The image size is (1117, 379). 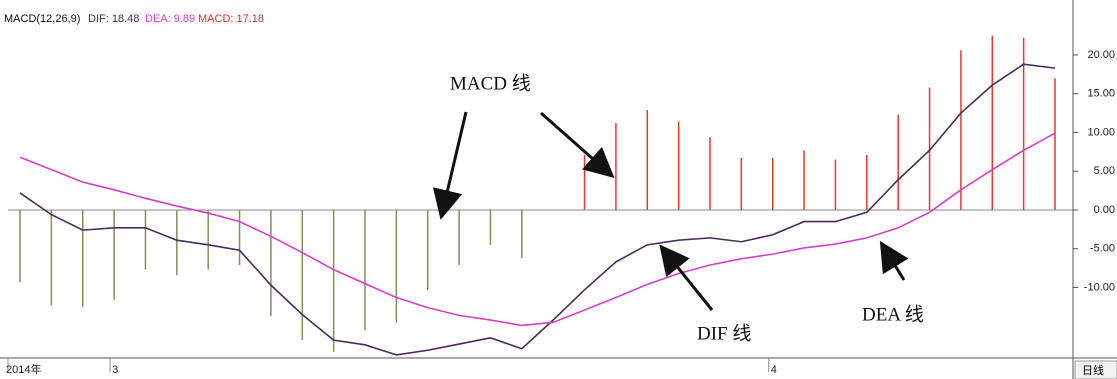 What do you see at coordinates (1101, 94) in the screenshot?
I see `y-tick-label: 15.00` at bounding box center [1101, 94].